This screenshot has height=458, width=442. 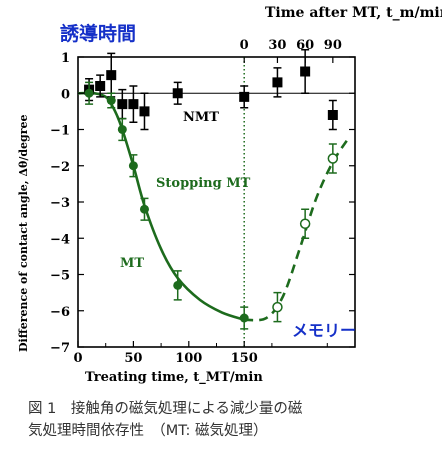 I want to click on caption-line-1: 図 1 接触角の磁気処理による減少量の磁, so click(x=165, y=409).